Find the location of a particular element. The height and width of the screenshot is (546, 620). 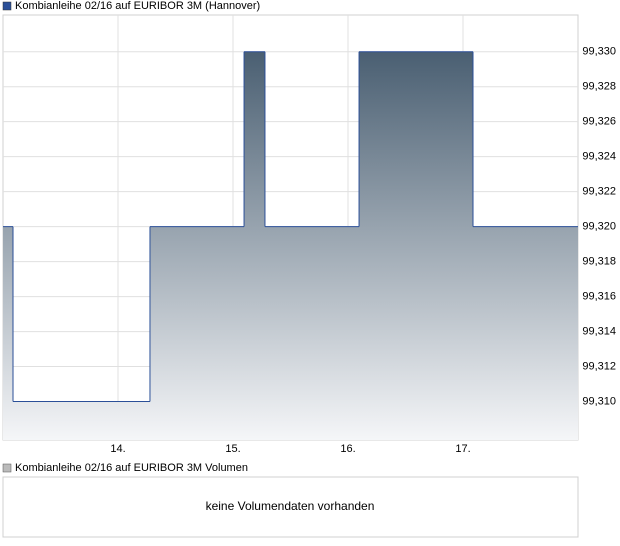

volume-frame is located at coordinates (290, 507).